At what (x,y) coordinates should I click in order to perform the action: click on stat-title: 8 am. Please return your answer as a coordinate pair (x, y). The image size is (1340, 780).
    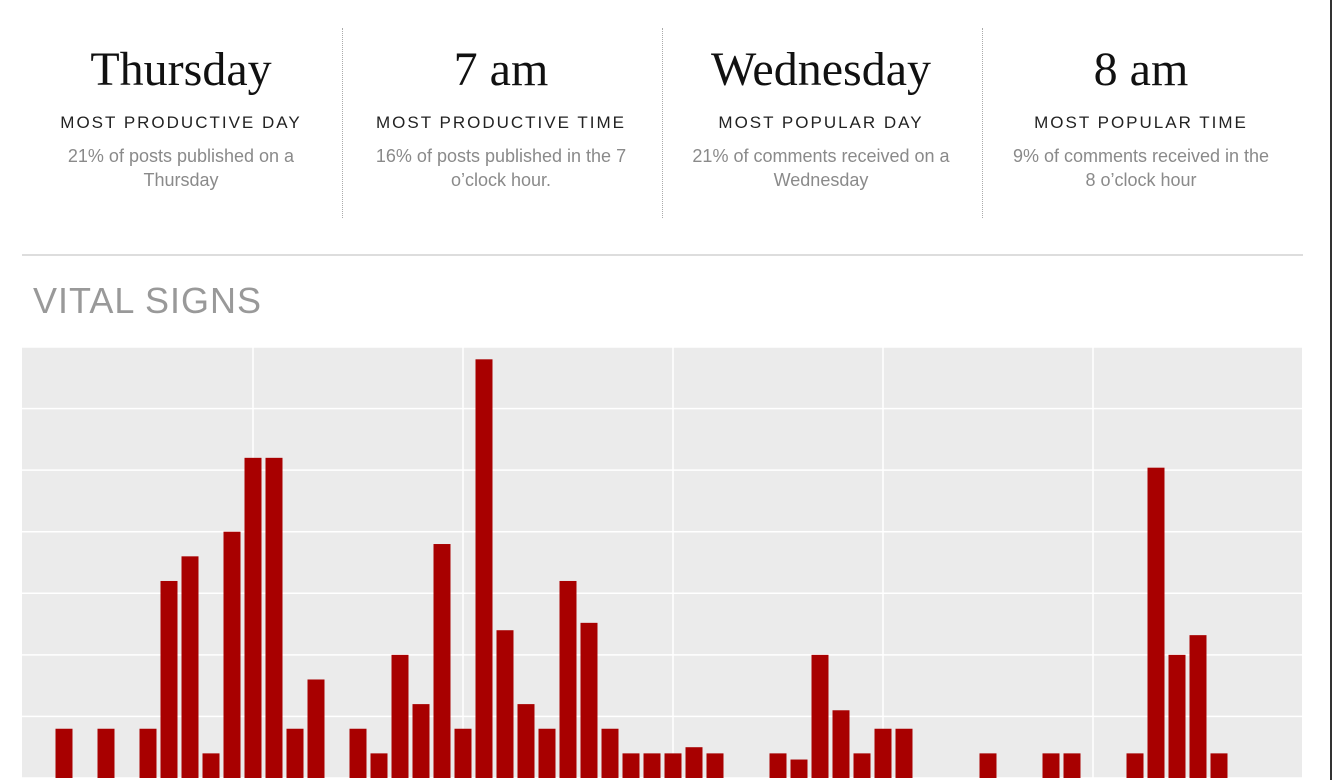
    Looking at the image, I should click on (1141, 69).